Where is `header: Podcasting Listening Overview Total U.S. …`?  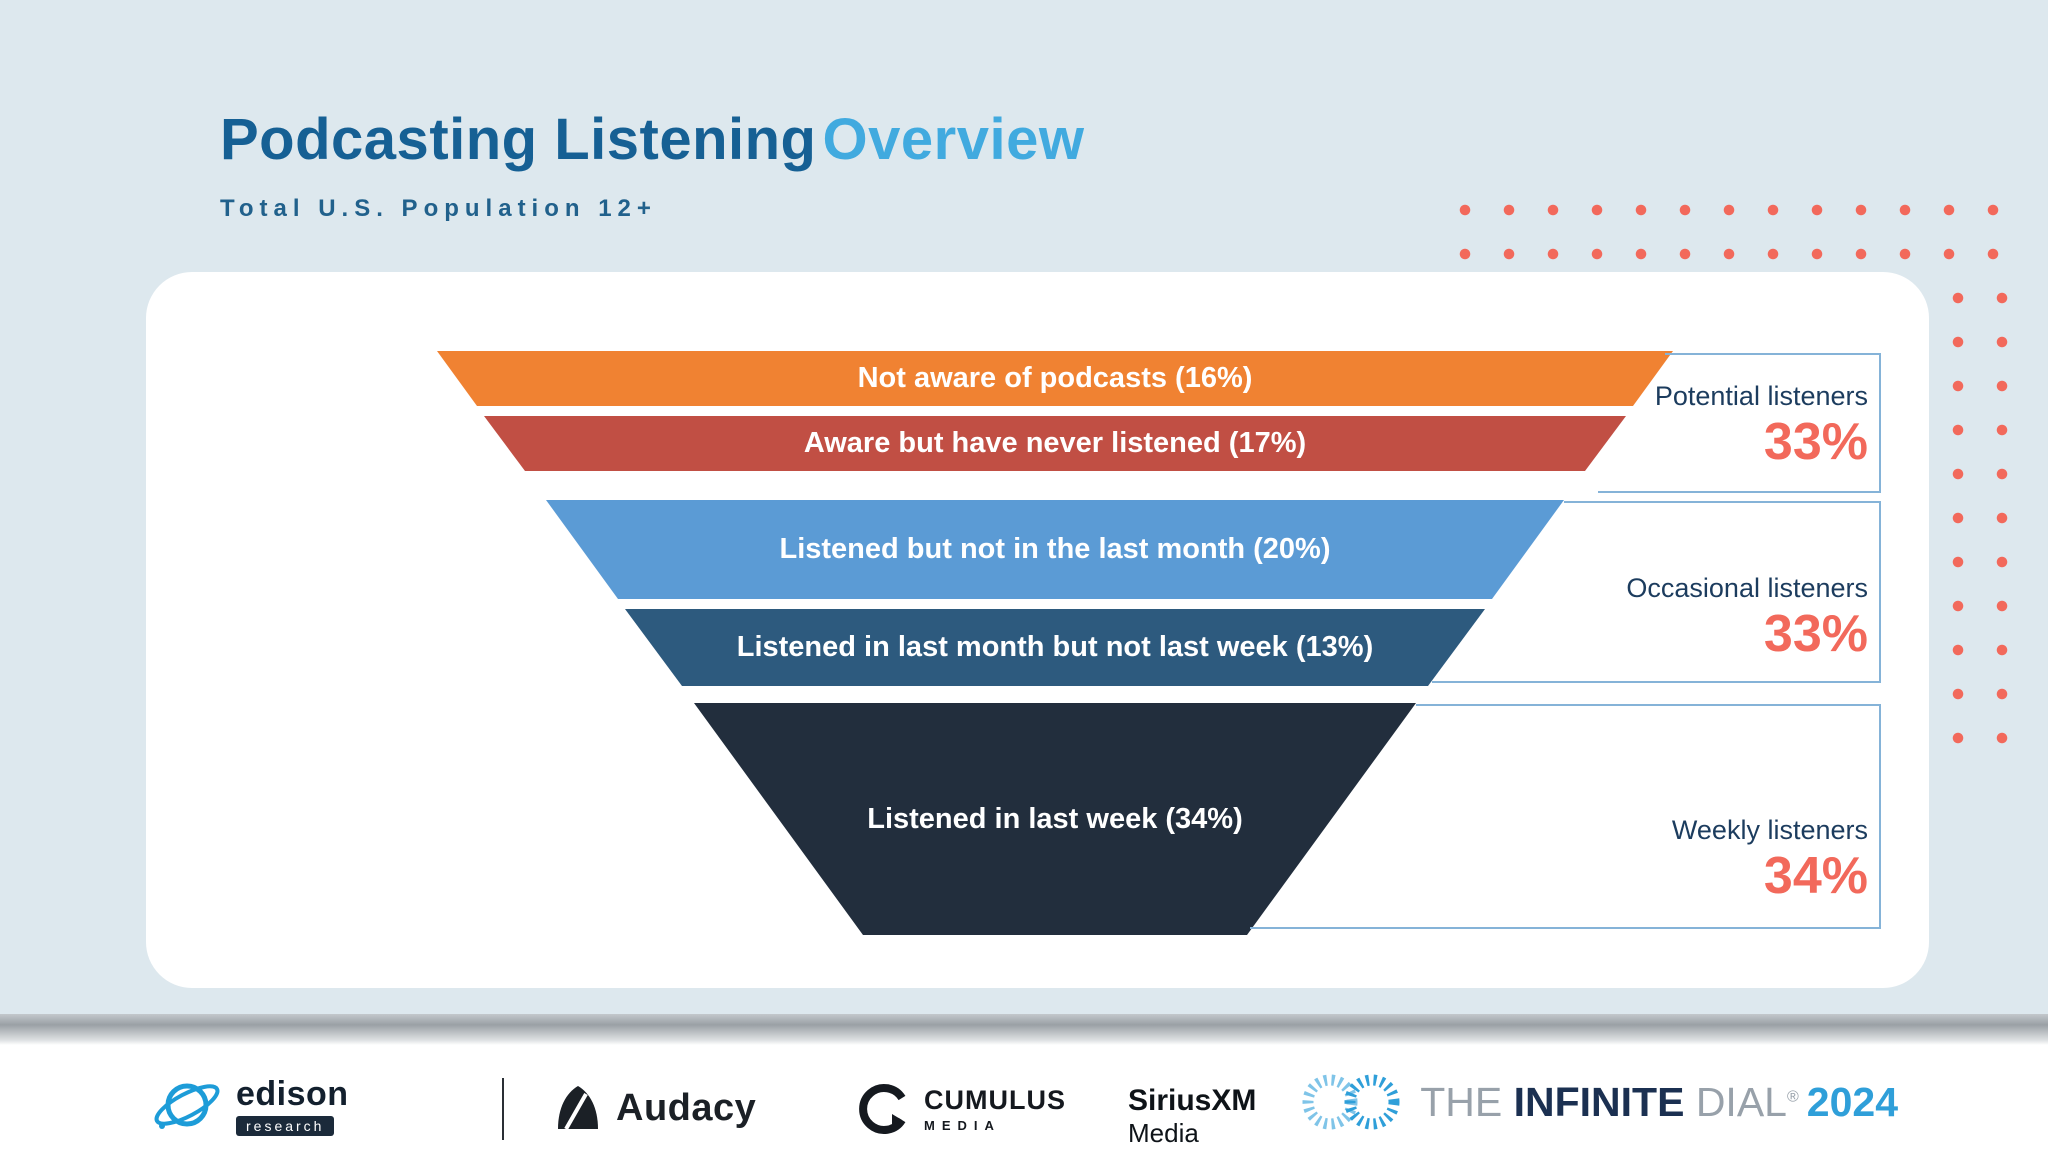
header: Podcasting Listening Overview Total U.S. … is located at coordinates (652, 164).